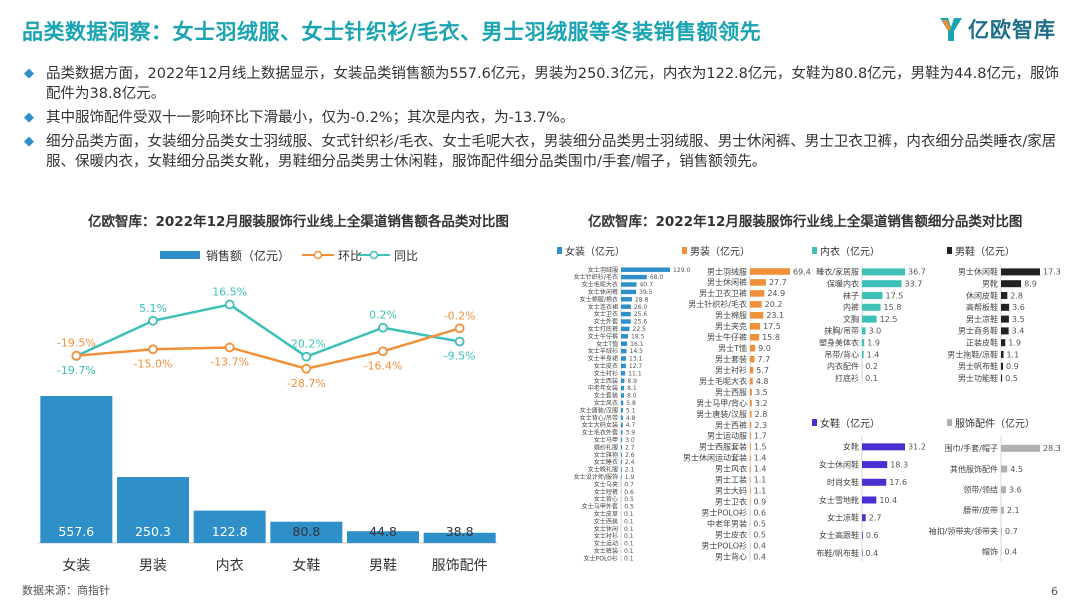  I want to click on subcategory-label: 女士唐装/汉服, so click(599, 410).